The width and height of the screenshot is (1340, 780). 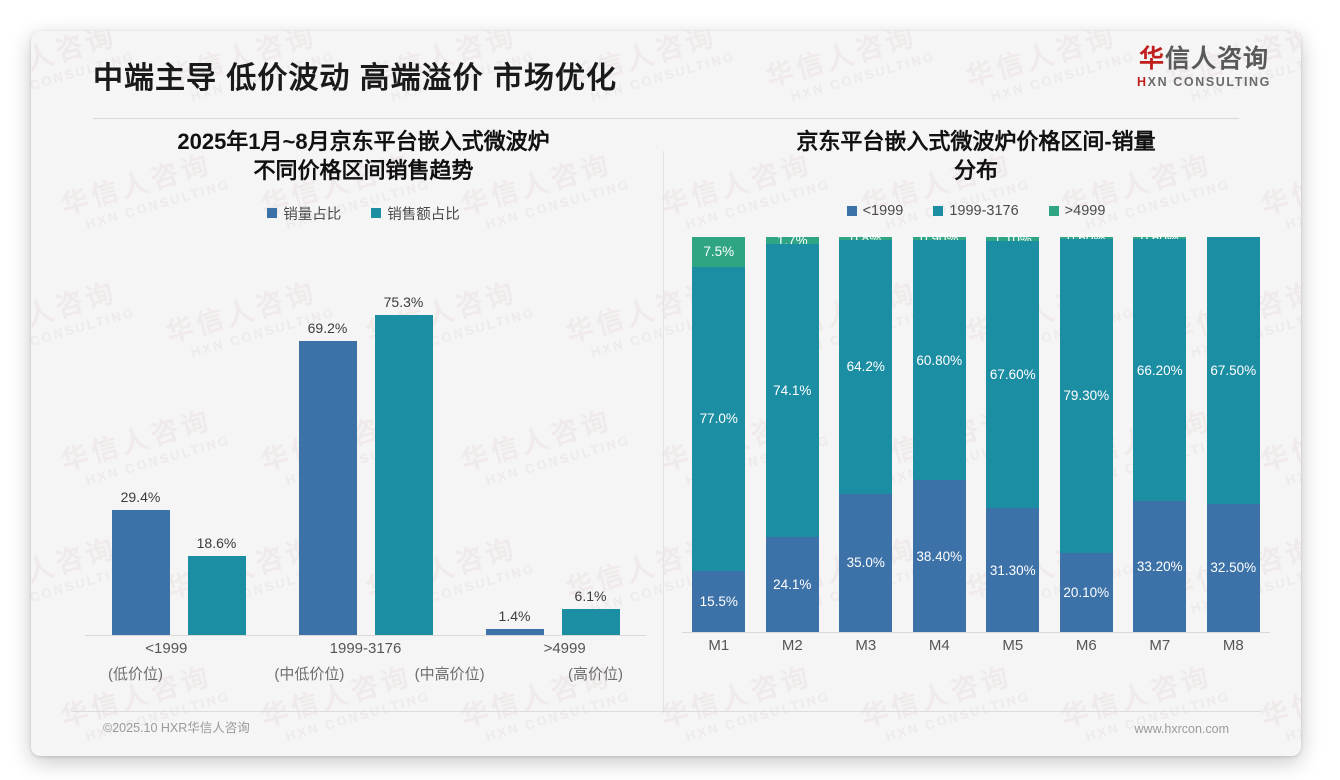 I want to click on bar-value-label: 75.3%, so click(x=403, y=301).